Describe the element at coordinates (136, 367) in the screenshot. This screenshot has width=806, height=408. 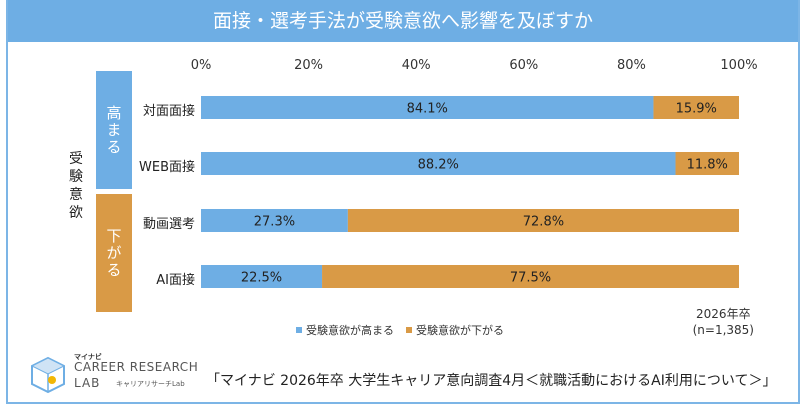
I see `logo-main-text: CAREER RESEARCH` at that location.